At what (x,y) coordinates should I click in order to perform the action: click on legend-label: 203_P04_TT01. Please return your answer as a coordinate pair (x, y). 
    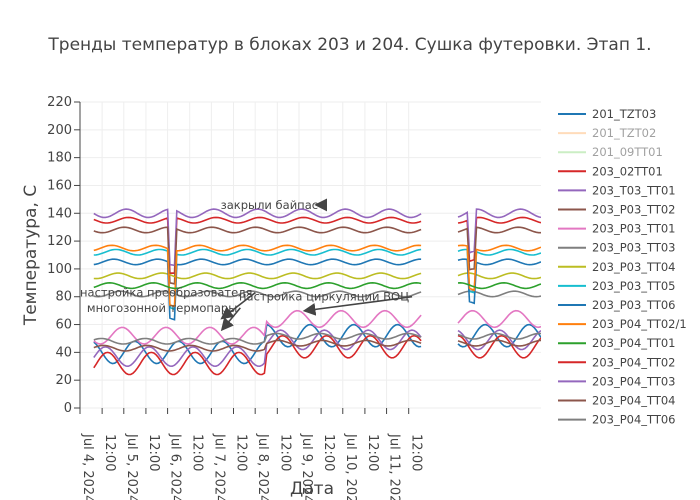
    Looking at the image, I should click on (634, 343).